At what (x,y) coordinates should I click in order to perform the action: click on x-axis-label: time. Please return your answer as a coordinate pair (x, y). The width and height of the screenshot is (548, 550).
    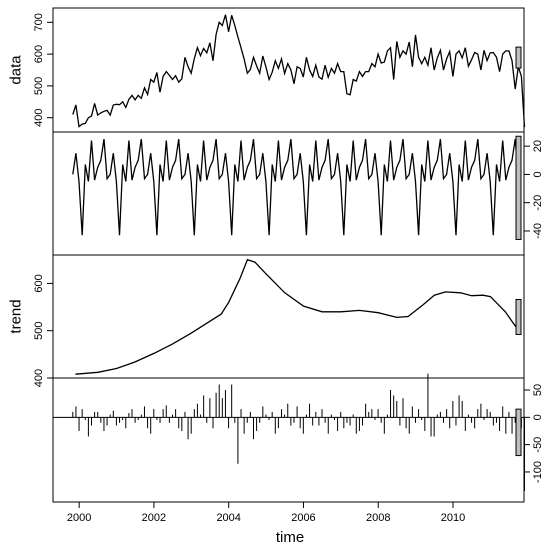
    Looking at the image, I should click on (290, 537).